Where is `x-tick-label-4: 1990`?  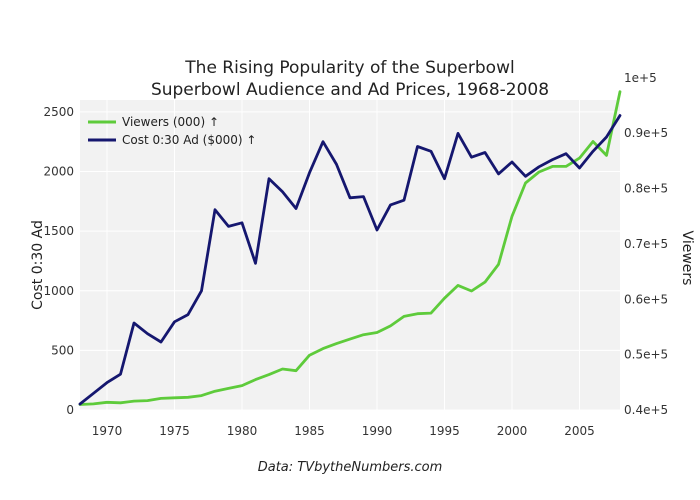
x-tick-label-4: 1990 is located at coordinates (377, 431).